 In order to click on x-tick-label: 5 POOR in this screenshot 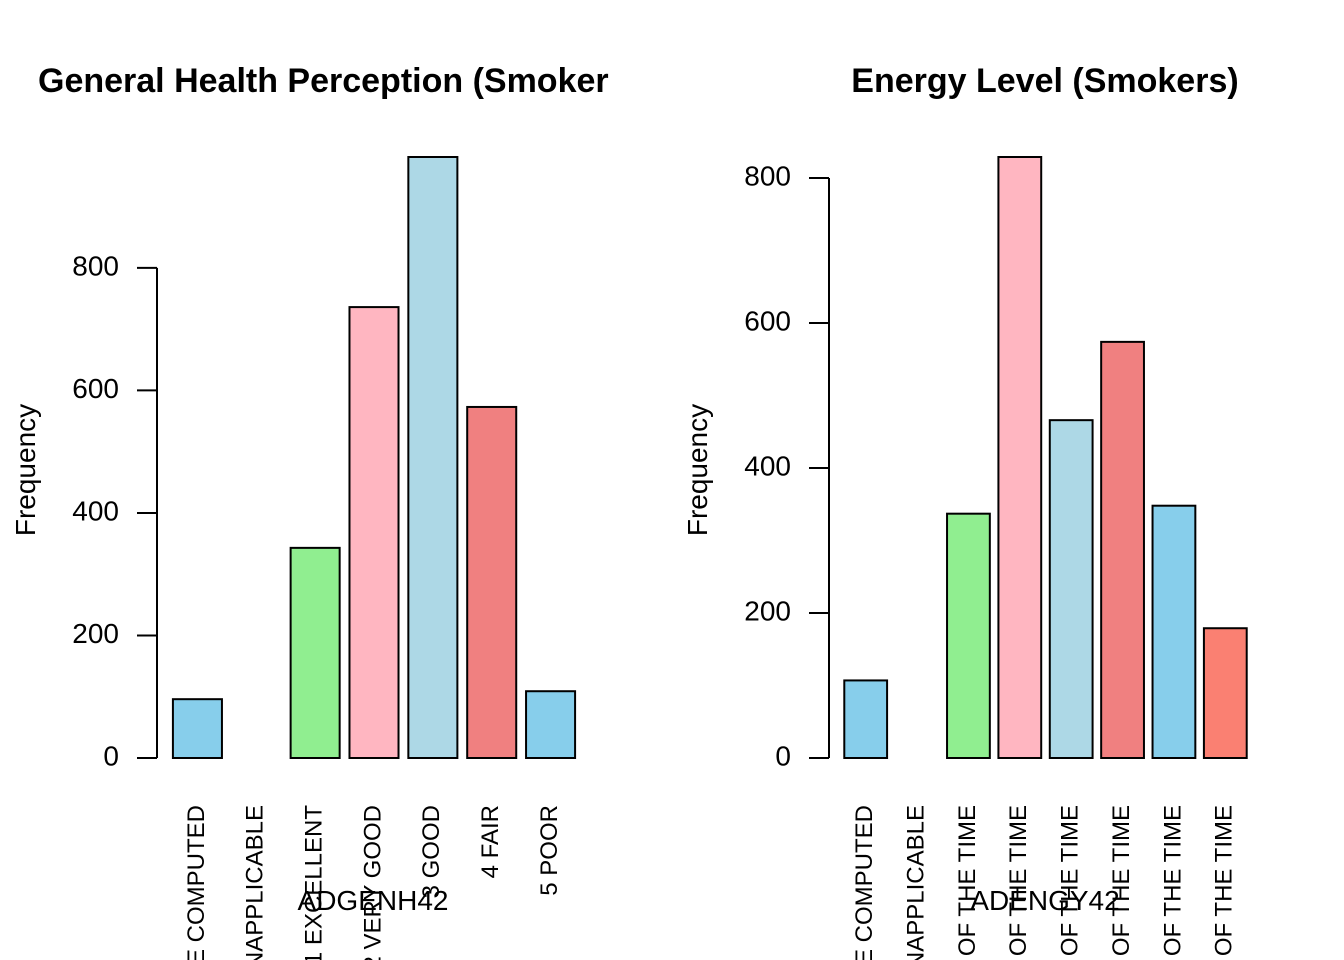, I will do `click(549, 850)`.